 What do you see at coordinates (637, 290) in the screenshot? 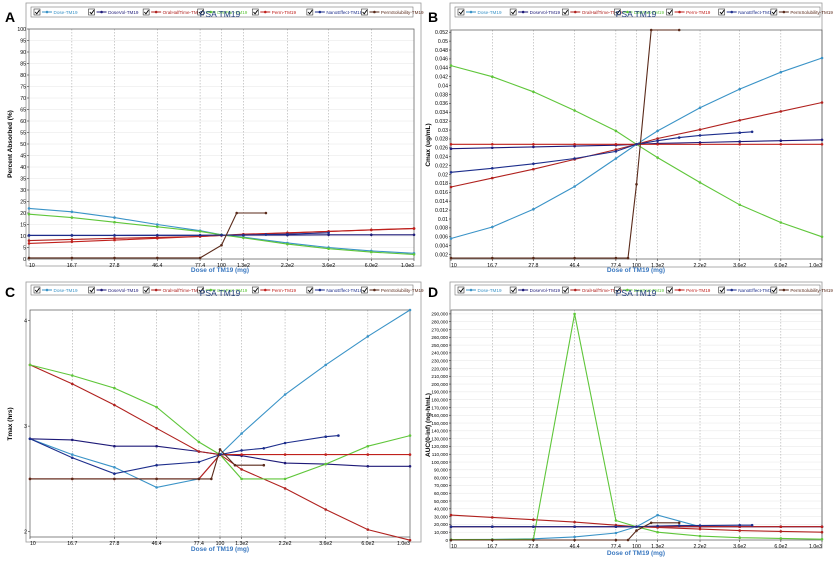
I see `legend-box` at bounding box center [637, 290].